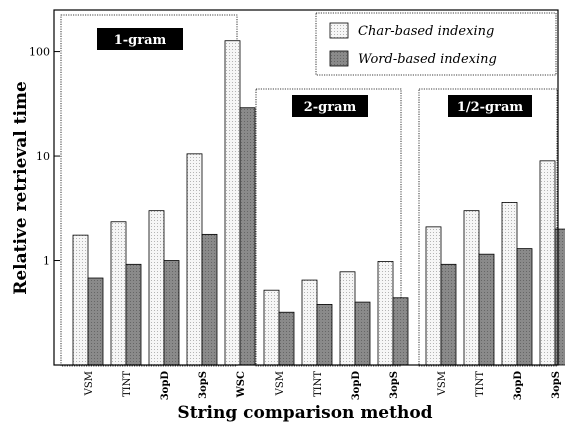 The image size is (565, 423). Describe the element at coordinates (46, 261) in the screenshot. I see `y-tick-label: 1` at that location.